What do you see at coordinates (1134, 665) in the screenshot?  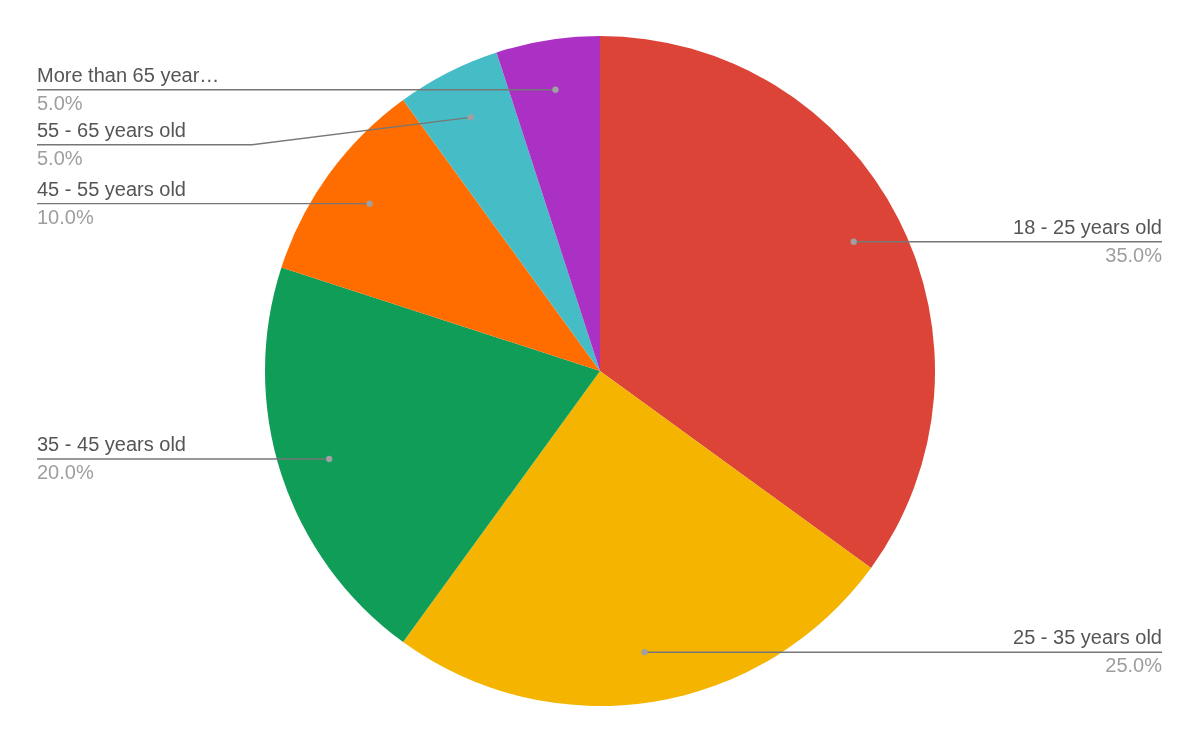 I see `data-label: 25.0%` at bounding box center [1134, 665].